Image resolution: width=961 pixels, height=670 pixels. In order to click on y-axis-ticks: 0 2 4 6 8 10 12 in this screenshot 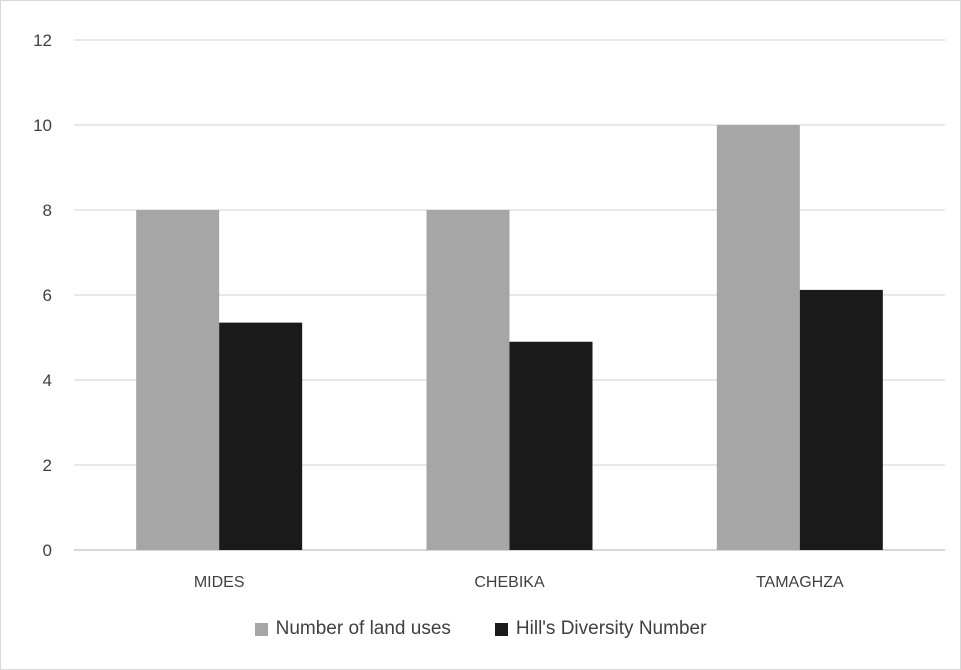, I will do `click(42, 295)`.